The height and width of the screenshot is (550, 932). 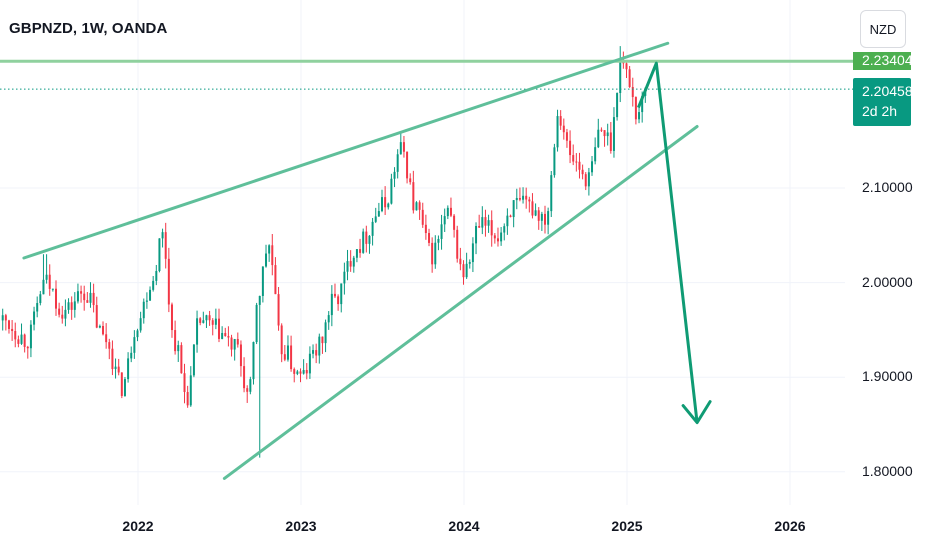 What do you see at coordinates (887, 281) in the screenshot?
I see `y-axis-tick-label: 2.00000` at bounding box center [887, 281].